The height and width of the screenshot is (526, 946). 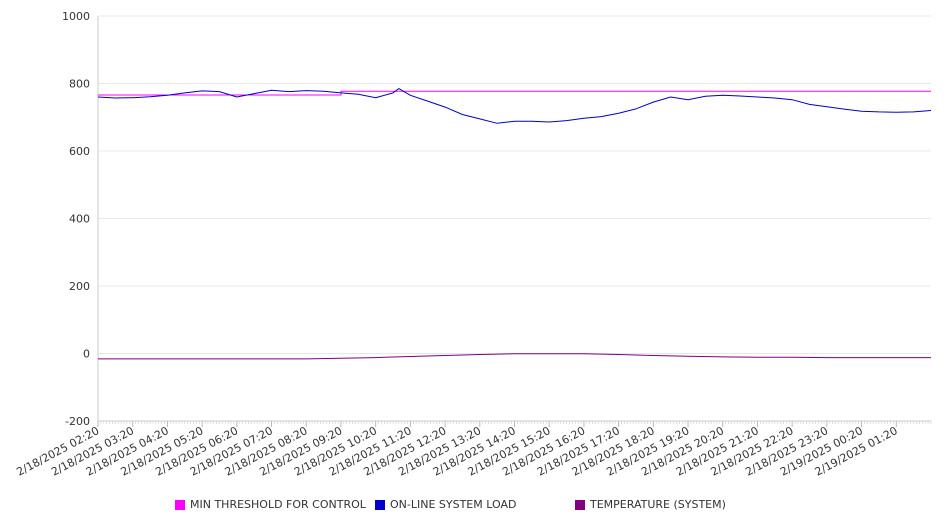 What do you see at coordinates (77, 421) in the screenshot?
I see `y-tick-label: -200` at bounding box center [77, 421].